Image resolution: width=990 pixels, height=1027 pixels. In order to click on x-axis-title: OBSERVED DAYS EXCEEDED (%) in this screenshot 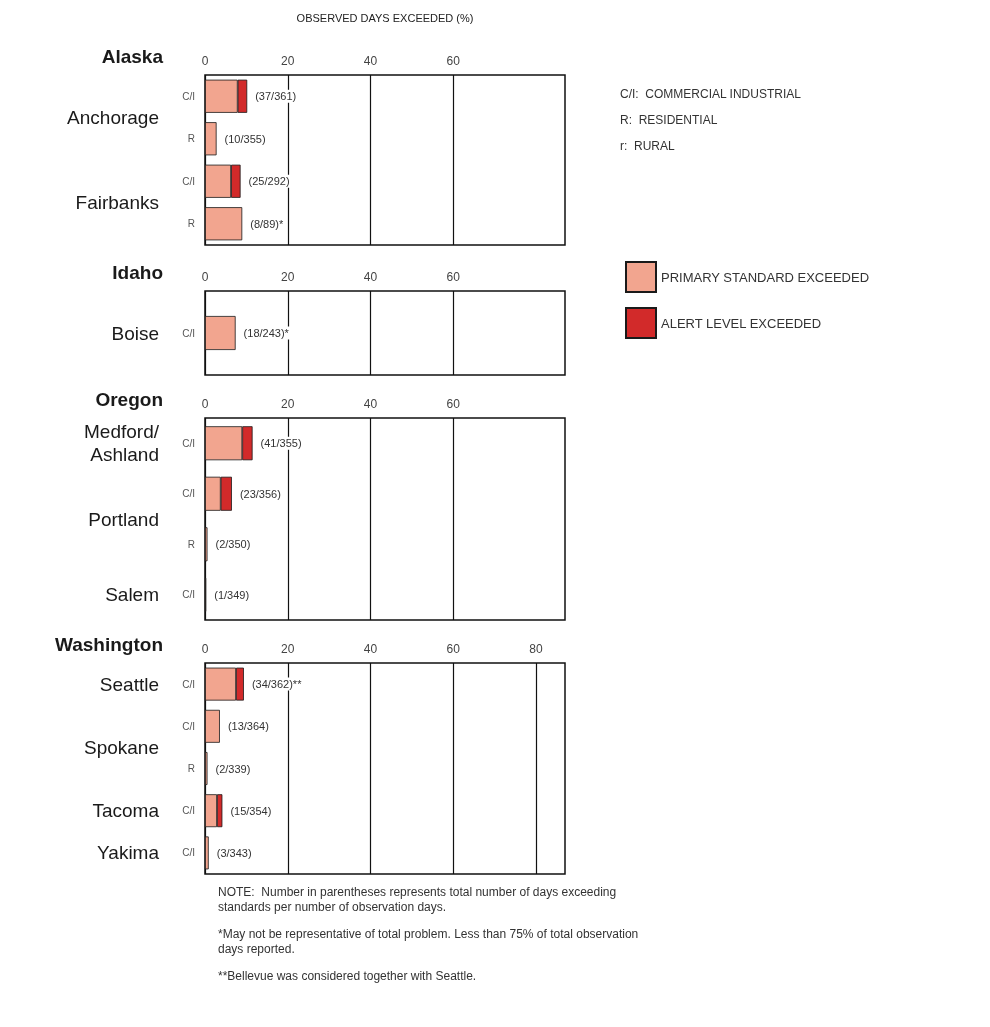, I will do `click(385, 17)`.